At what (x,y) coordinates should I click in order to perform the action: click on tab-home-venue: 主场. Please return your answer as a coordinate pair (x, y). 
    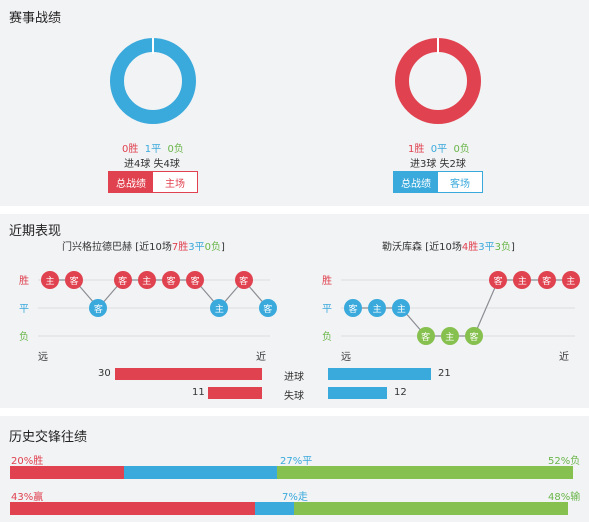
    Looking at the image, I should click on (175, 182).